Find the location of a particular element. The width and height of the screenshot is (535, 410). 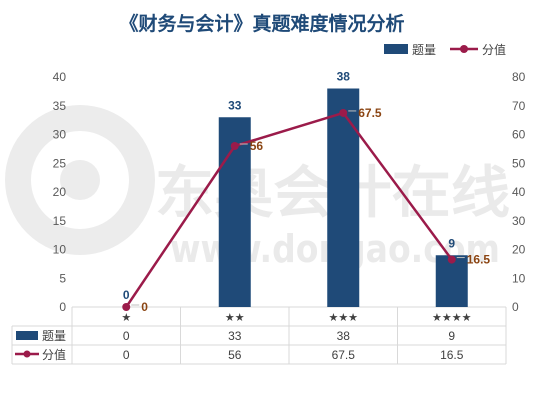

table-row-header-count: 题量 is located at coordinates (54, 336).